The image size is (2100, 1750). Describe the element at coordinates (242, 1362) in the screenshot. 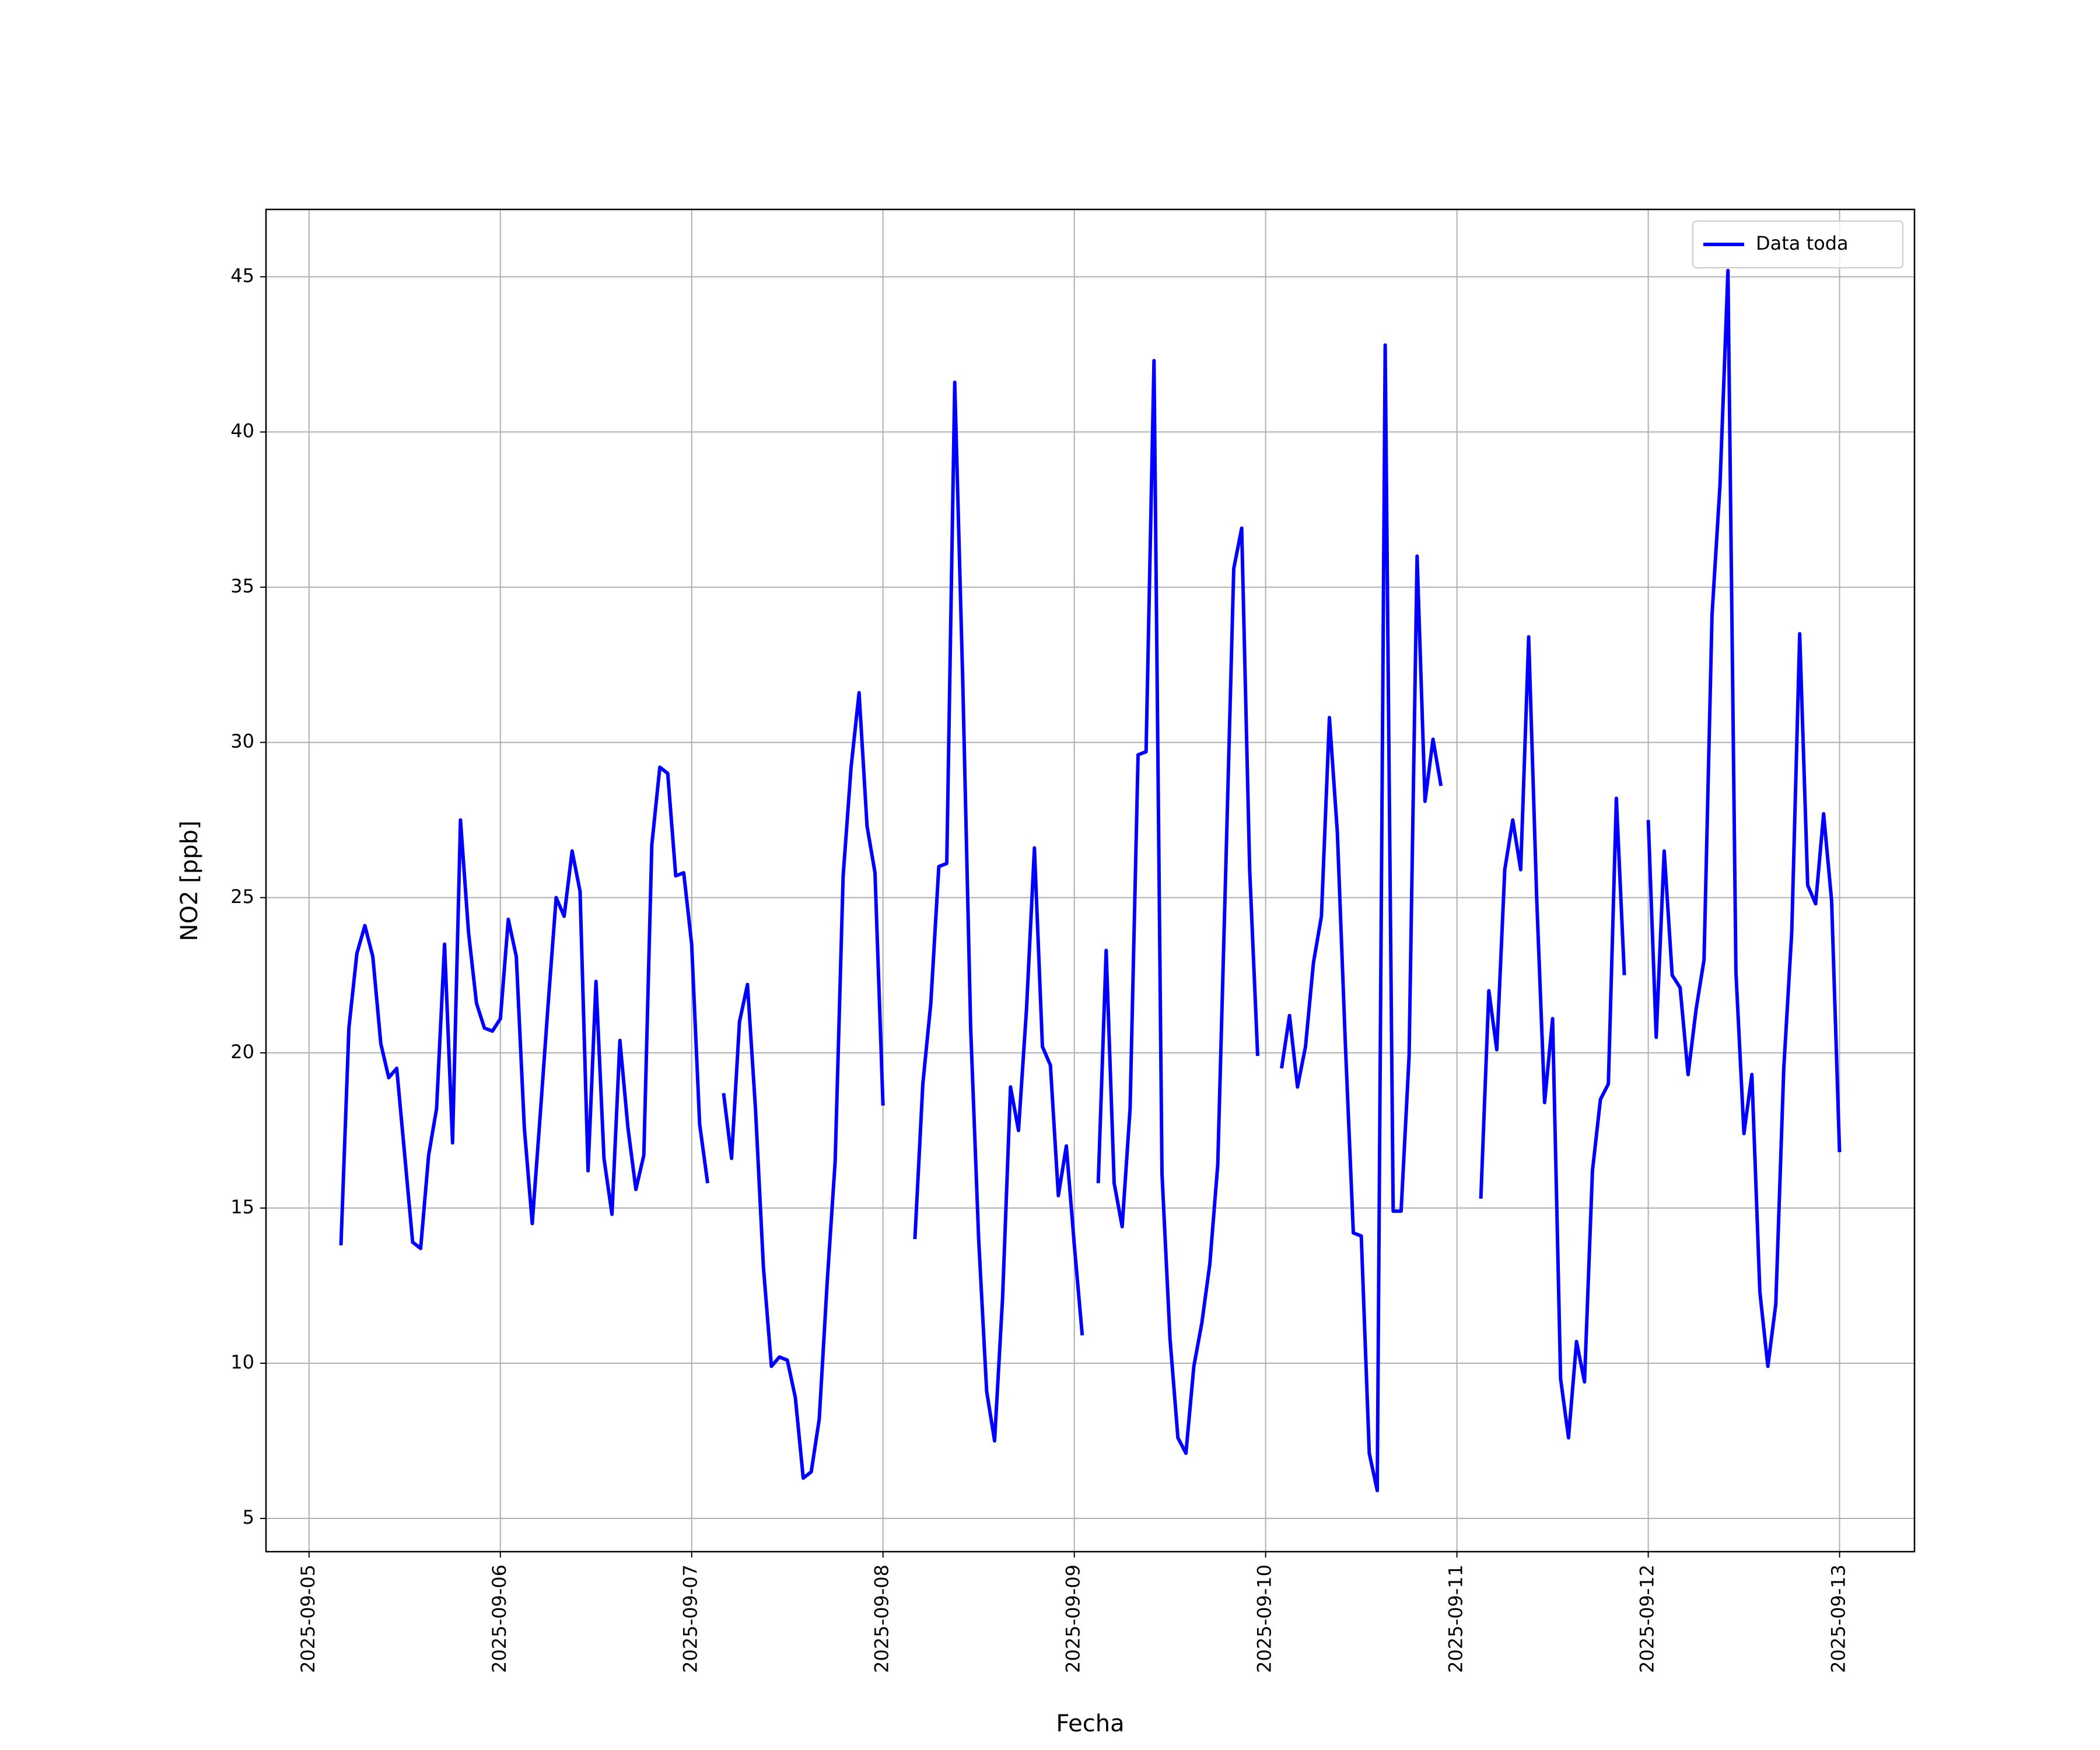

I see `y-tick-label: 10` at that location.